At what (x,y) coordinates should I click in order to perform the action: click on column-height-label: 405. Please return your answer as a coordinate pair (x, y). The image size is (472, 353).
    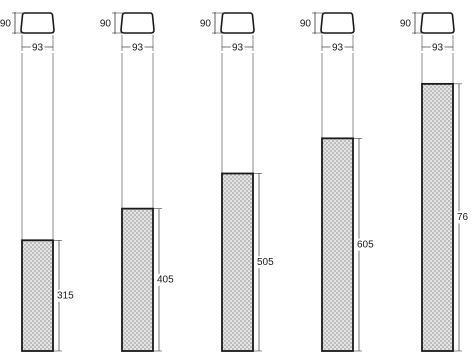
    Looking at the image, I should click on (165, 279).